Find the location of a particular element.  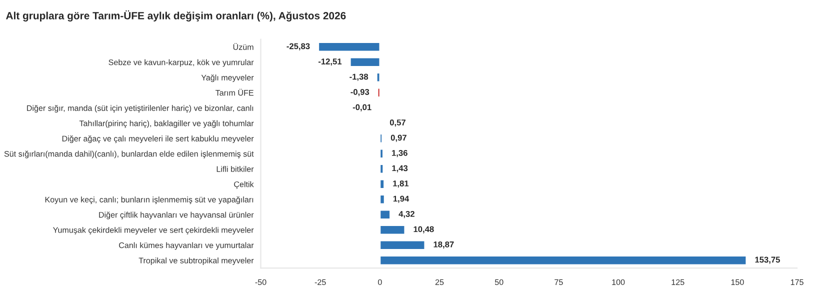

data-label: 0,57 is located at coordinates (398, 123).